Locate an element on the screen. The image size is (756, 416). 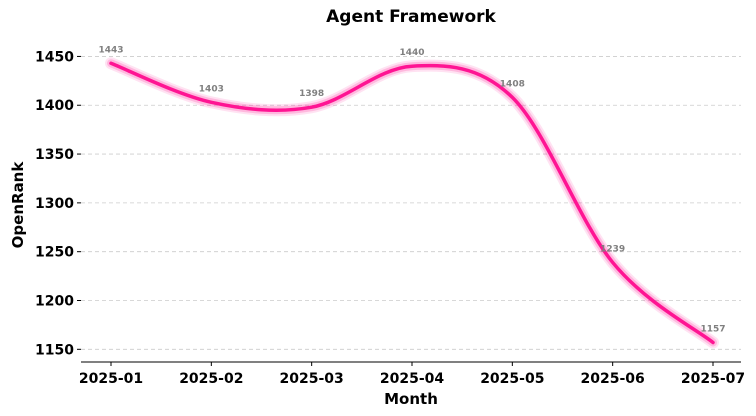
x-tick-label: 2025-01 is located at coordinates (111, 379).